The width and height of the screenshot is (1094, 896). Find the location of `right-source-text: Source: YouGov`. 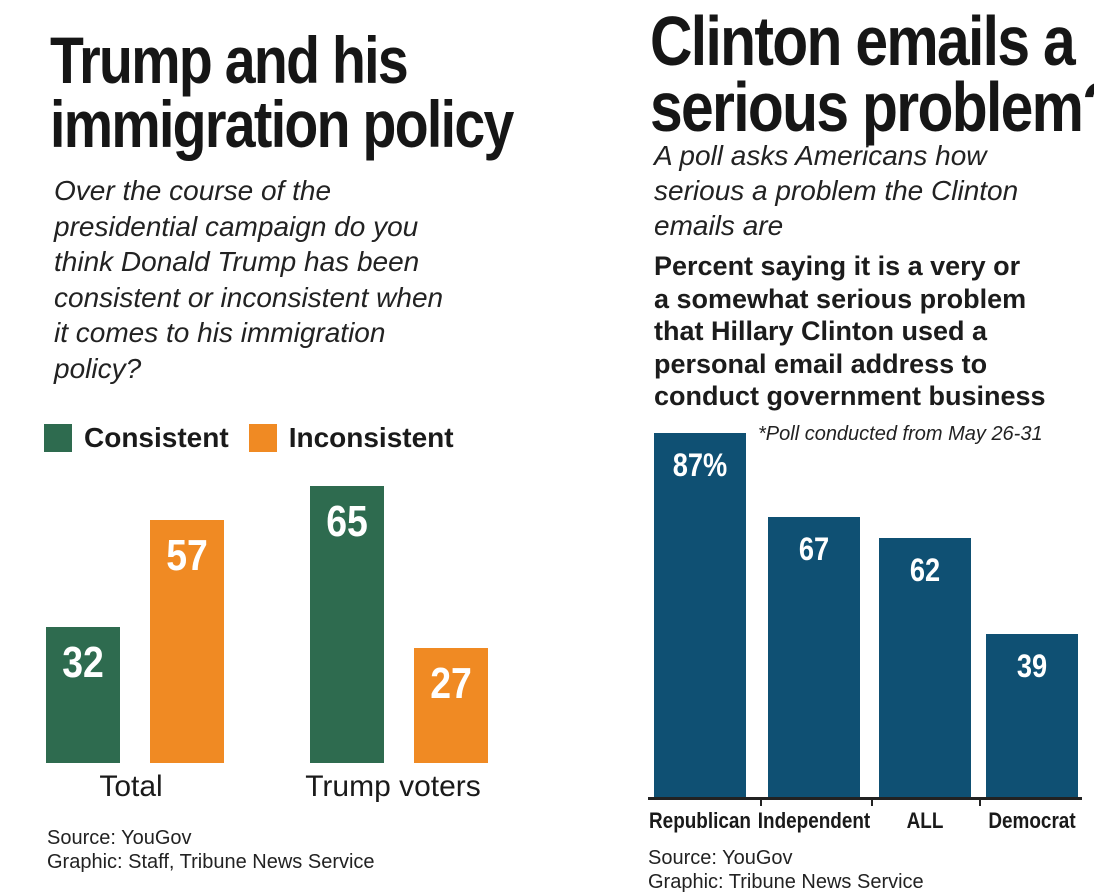

right-source-text: Source: YouGov is located at coordinates (720, 858).